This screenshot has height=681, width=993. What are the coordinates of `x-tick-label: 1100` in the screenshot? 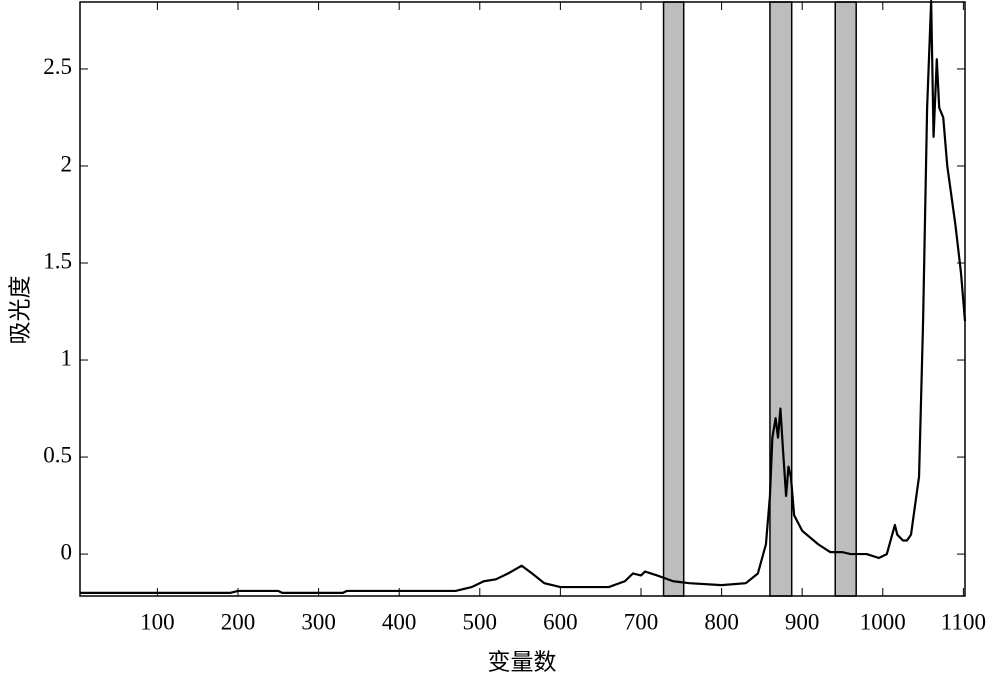 It's located at (963, 621).